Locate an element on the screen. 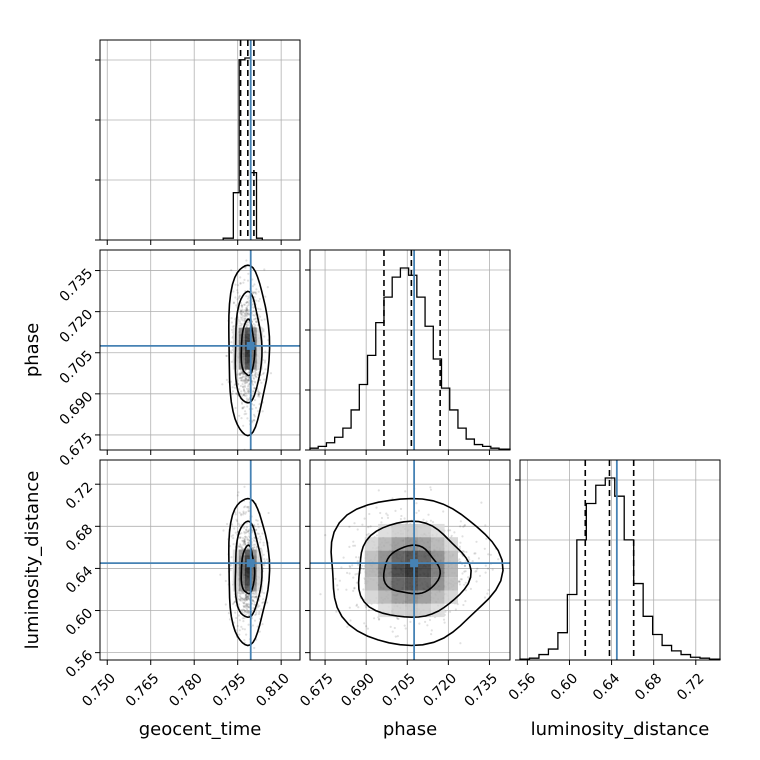 This screenshot has height=760, width=760. tick-label-x: 0.780 is located at coordinates (186, 690).